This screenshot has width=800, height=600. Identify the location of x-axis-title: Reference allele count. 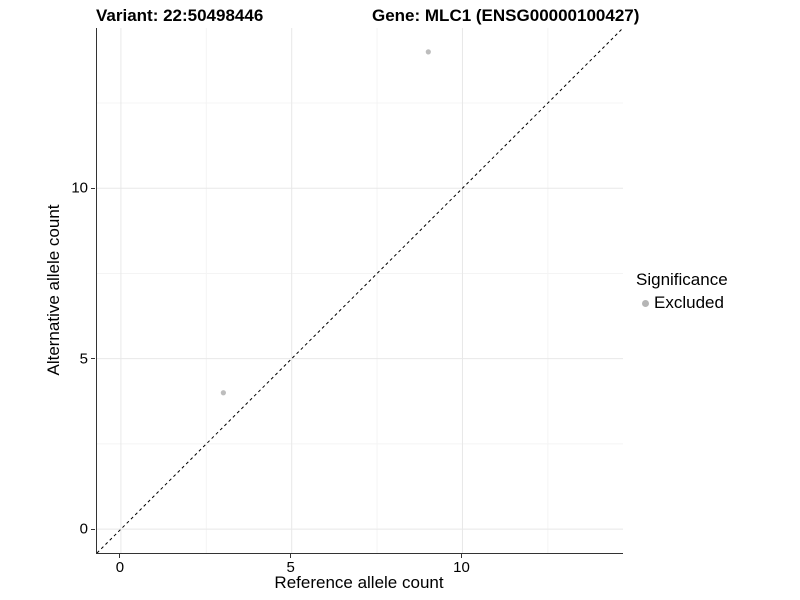
(359, 582).